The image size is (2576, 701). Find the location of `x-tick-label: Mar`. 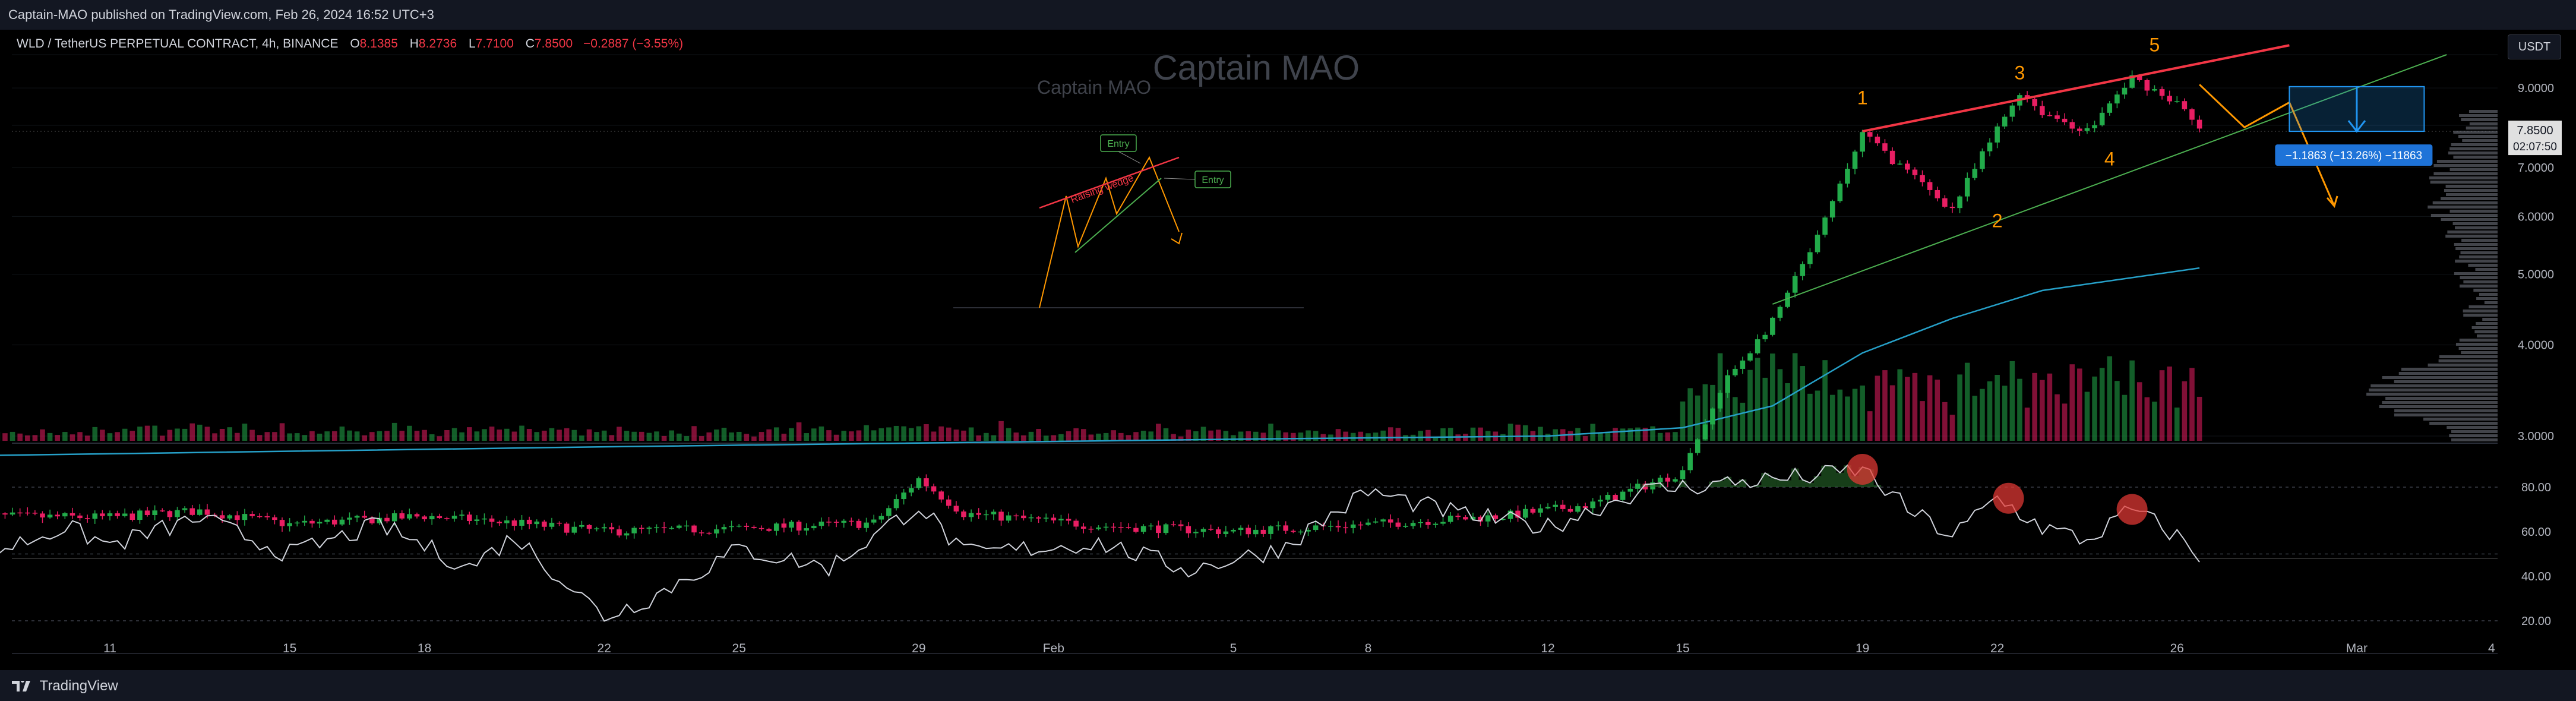

x-tick-label: Mar is located at coordinates (2357, 648).